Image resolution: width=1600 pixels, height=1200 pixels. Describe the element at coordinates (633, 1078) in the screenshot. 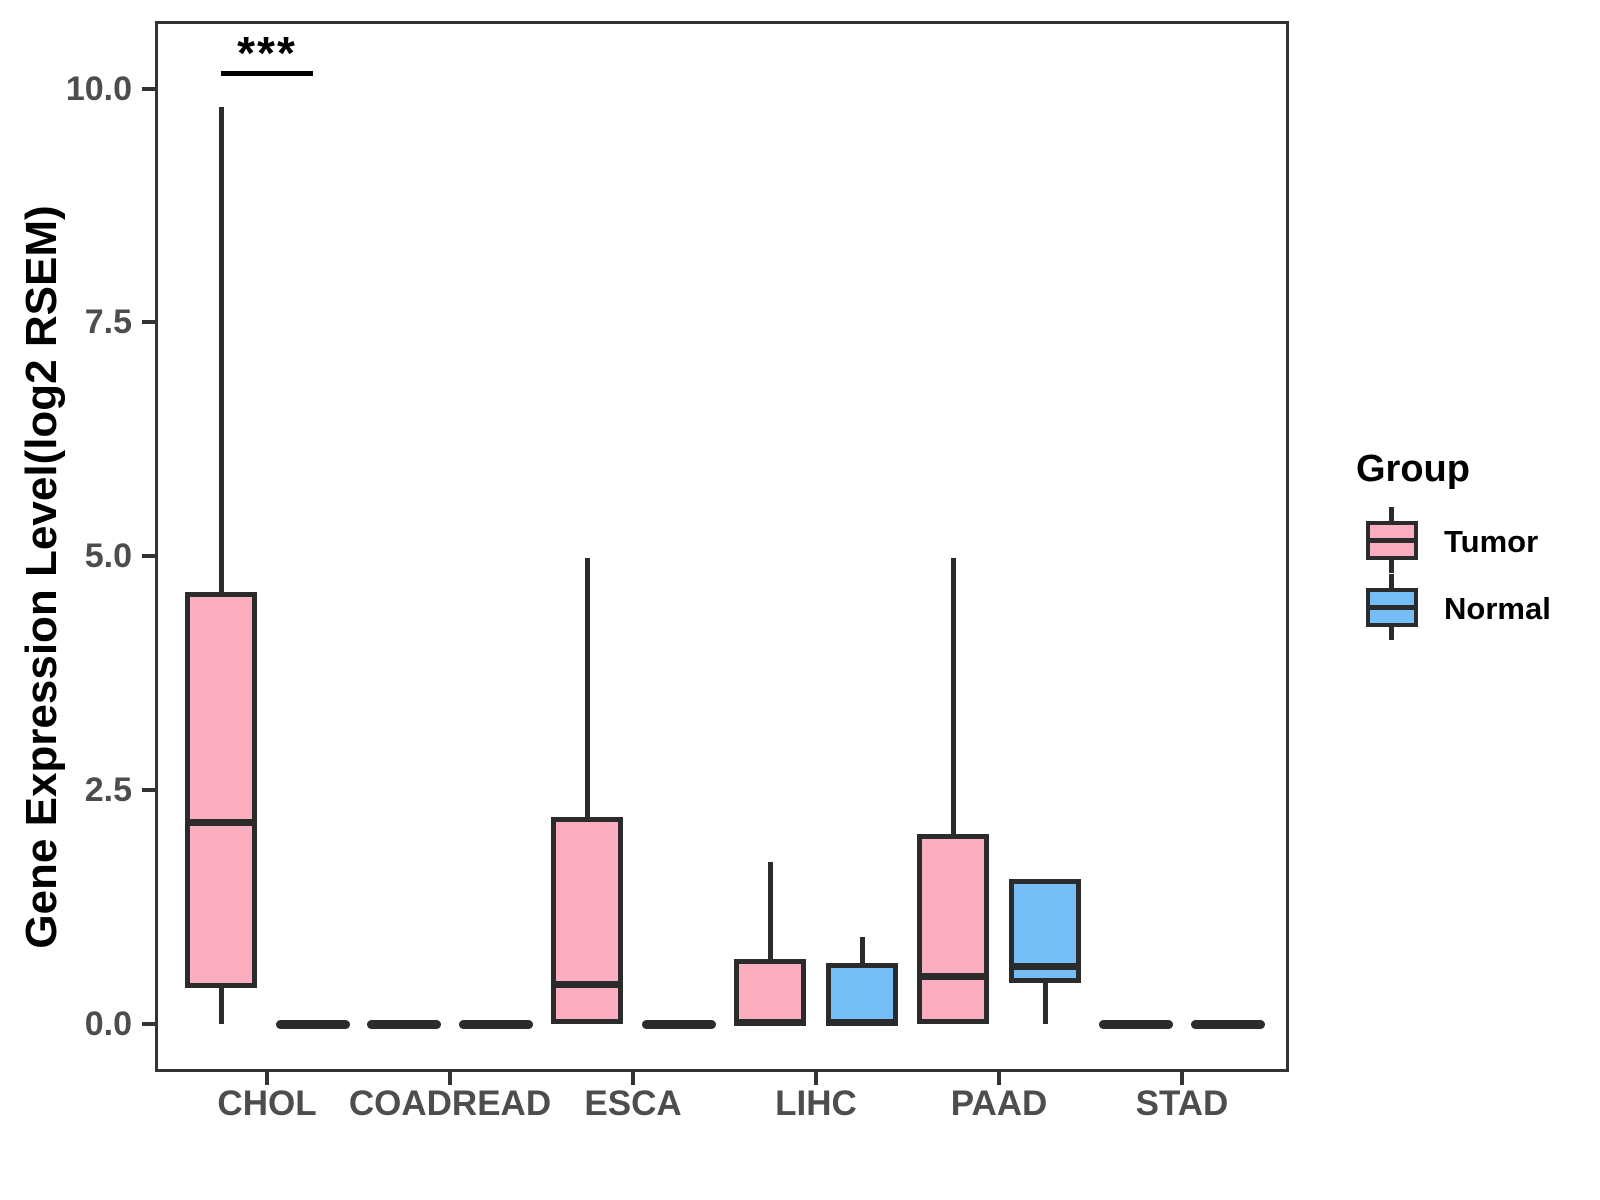

I see `x-tick-ESCA` at that location.